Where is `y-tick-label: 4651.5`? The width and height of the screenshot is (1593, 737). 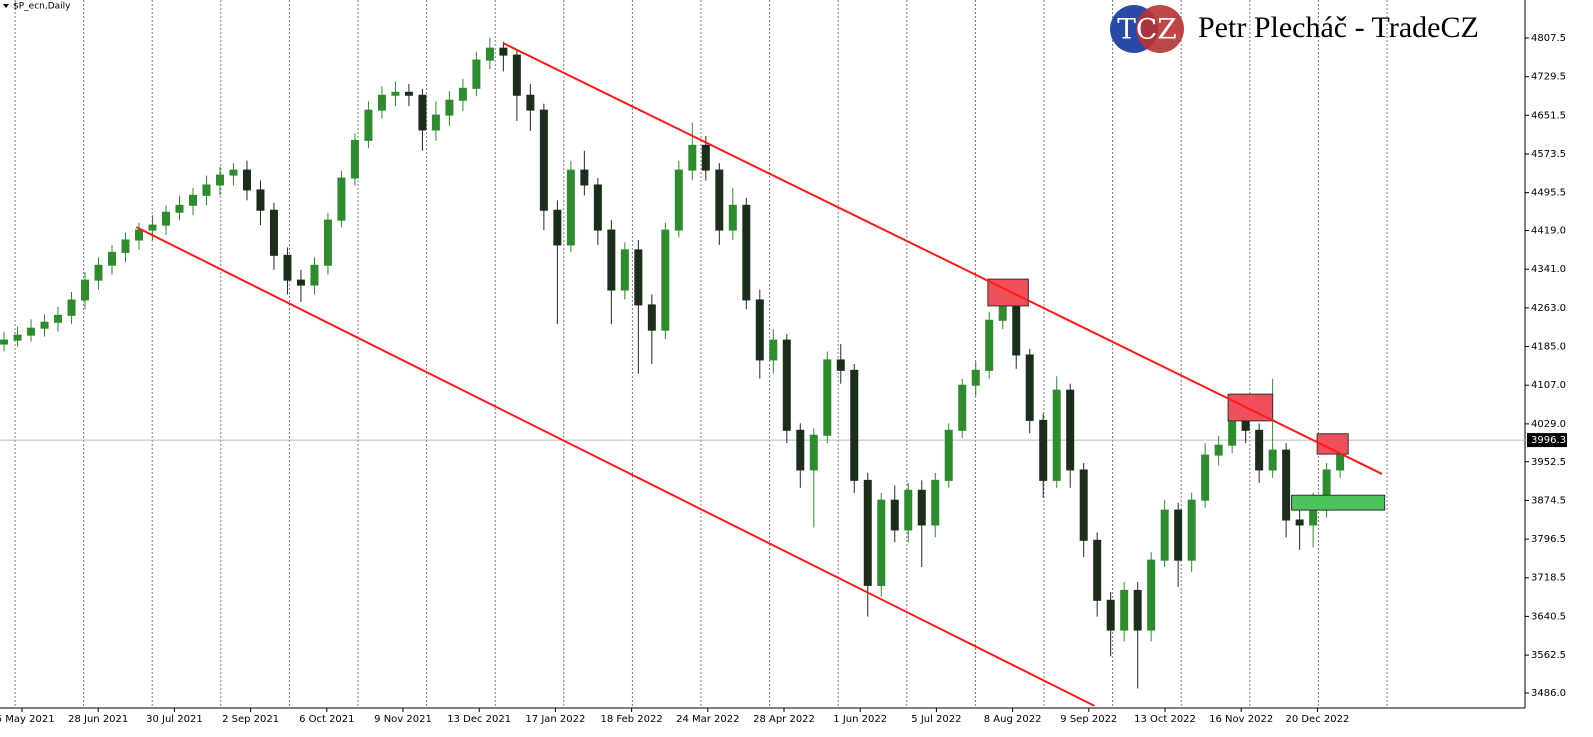 y-tick-label: 4651.5 is located at coordinates (1548, 115).